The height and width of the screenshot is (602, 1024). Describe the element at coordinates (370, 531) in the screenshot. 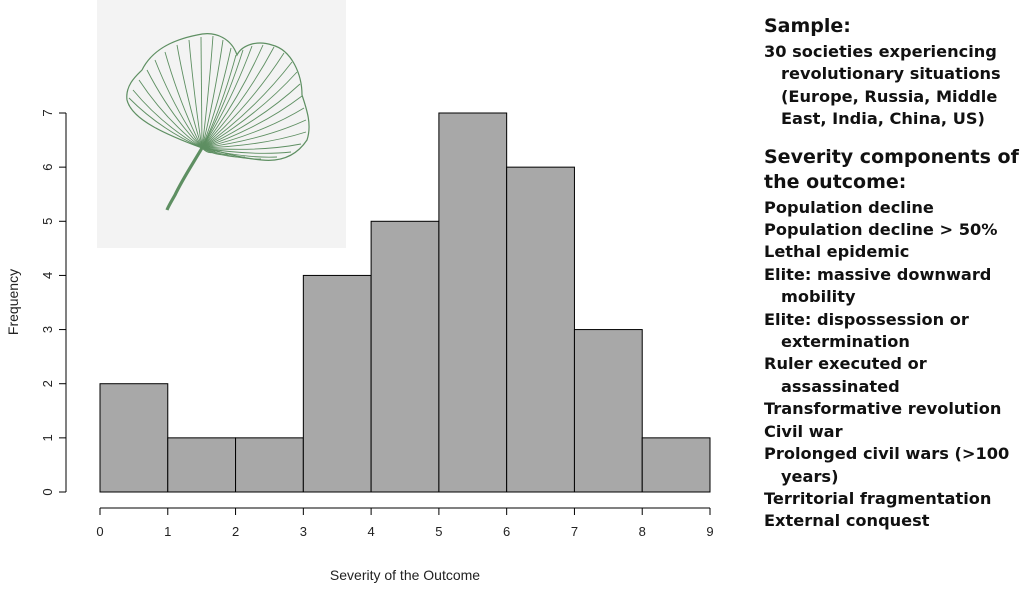

I see `x-tick-label: 4` at that location.